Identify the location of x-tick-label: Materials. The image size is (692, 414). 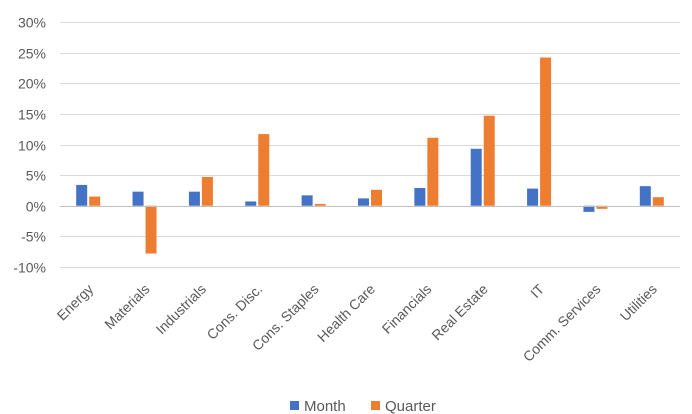
(126, 306).